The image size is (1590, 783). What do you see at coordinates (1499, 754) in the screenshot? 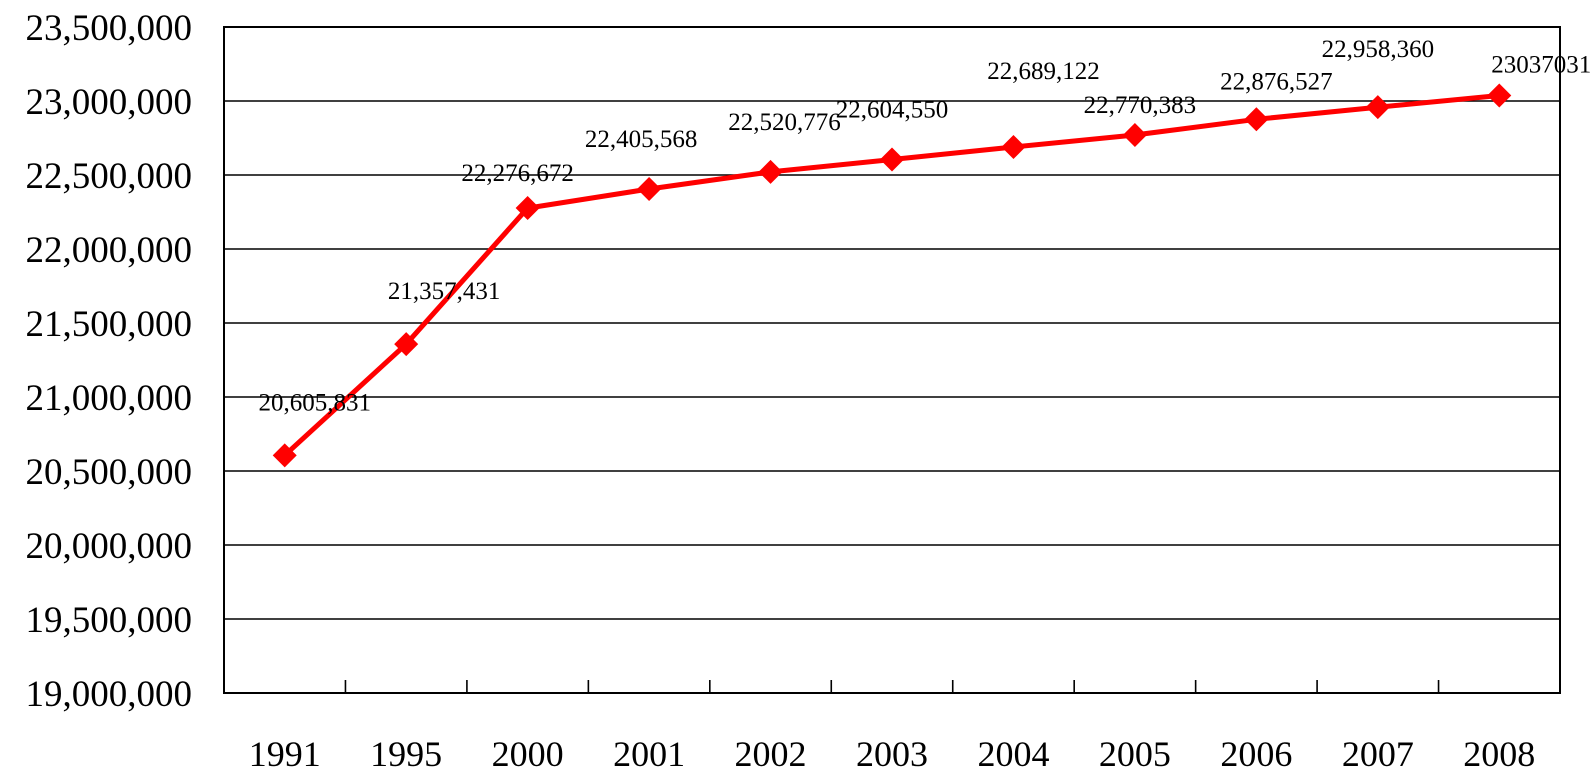
I see `x-tick-label: 2008` at bounding box center [1499, 754].